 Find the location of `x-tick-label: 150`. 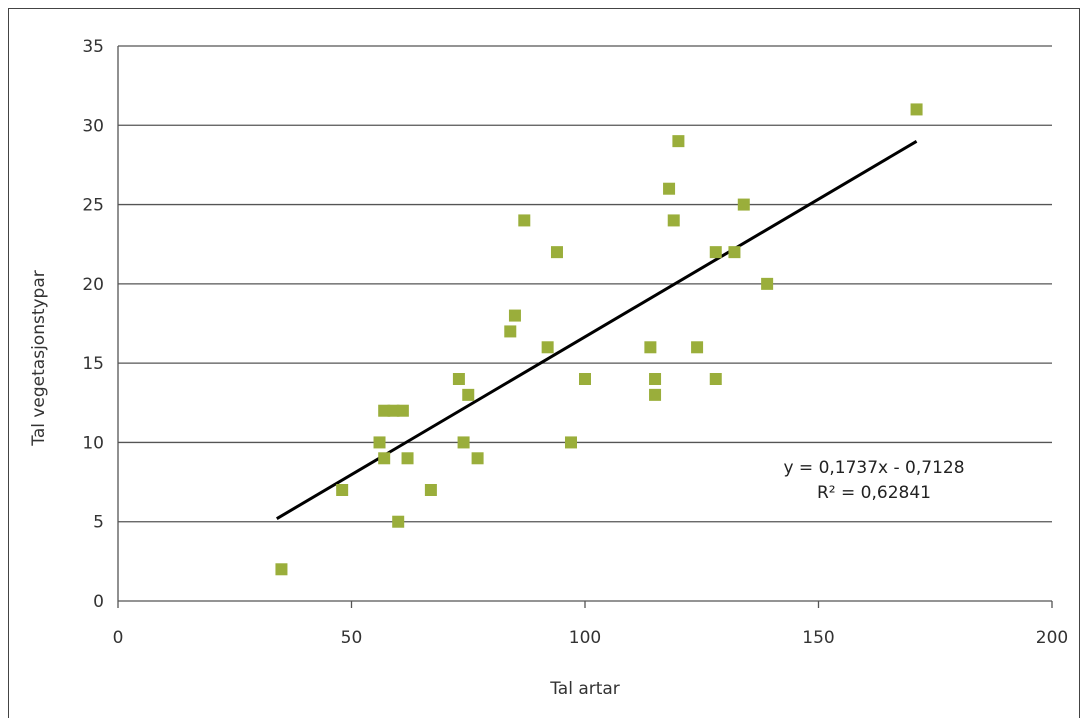

x-tick-label: 150 is located at coordinates (818, 638).